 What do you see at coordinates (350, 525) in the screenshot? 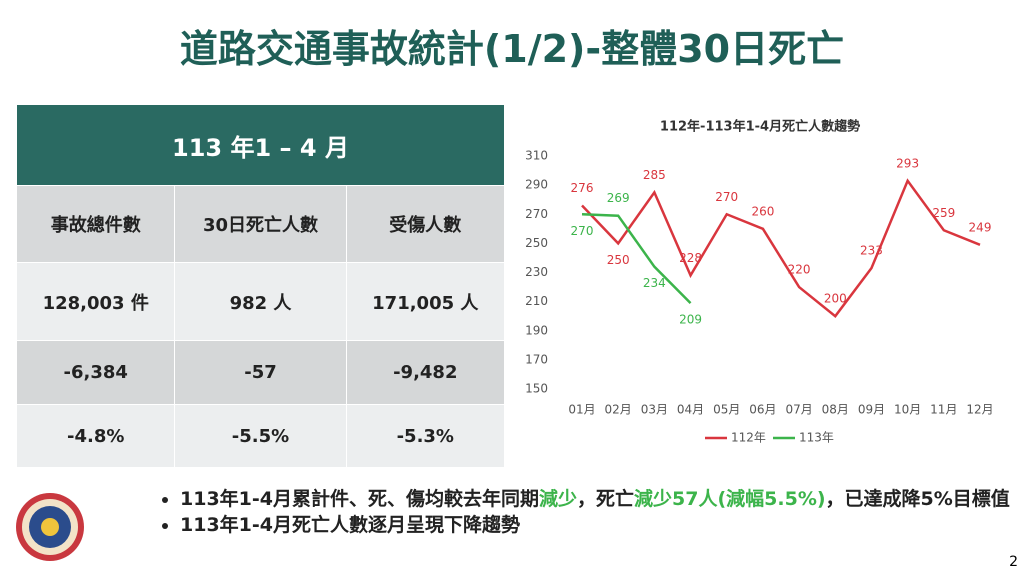
I see `bullet-text: 113年1-4月死亡人數逐月呈現下降趨勢` at bounding box center [350, 525].